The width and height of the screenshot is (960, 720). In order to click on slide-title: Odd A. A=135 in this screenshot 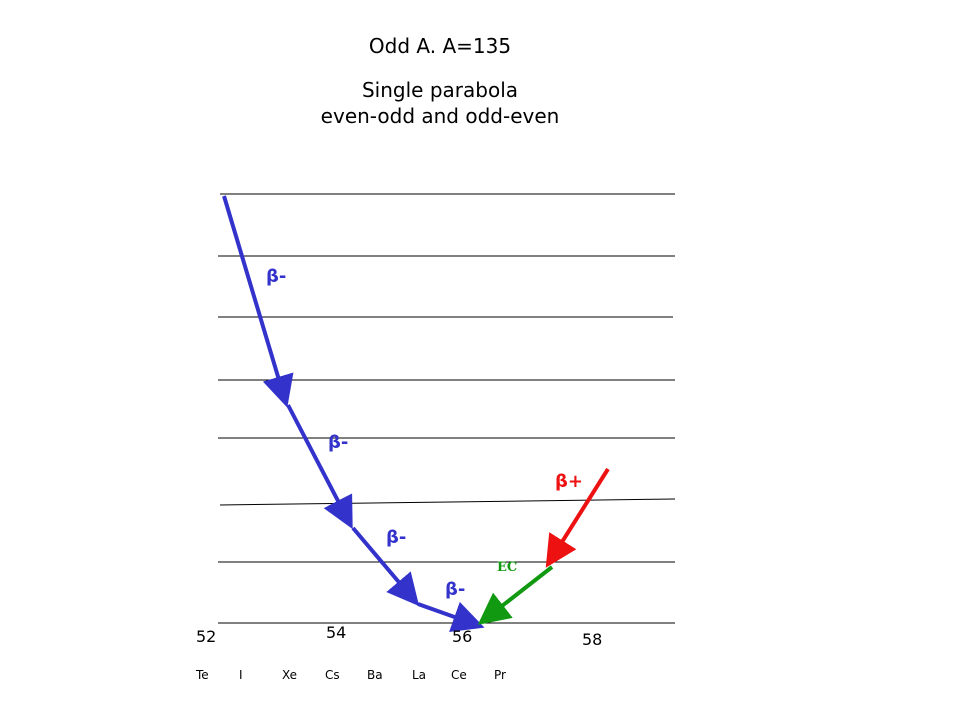, I will do `click(440, 46)`.